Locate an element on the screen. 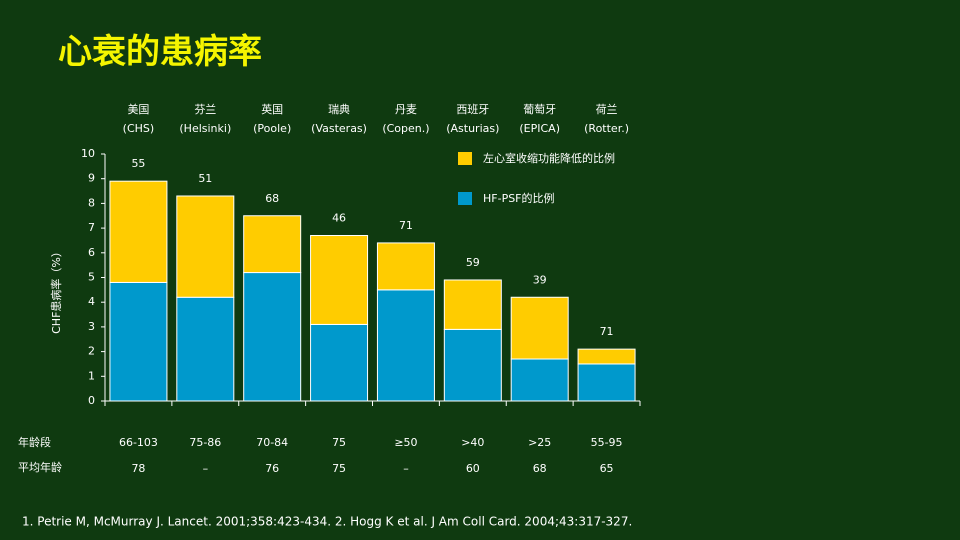 This screenshot has height=540, width=960. category-label: 西班牙 is located at coordinates (472, 109).